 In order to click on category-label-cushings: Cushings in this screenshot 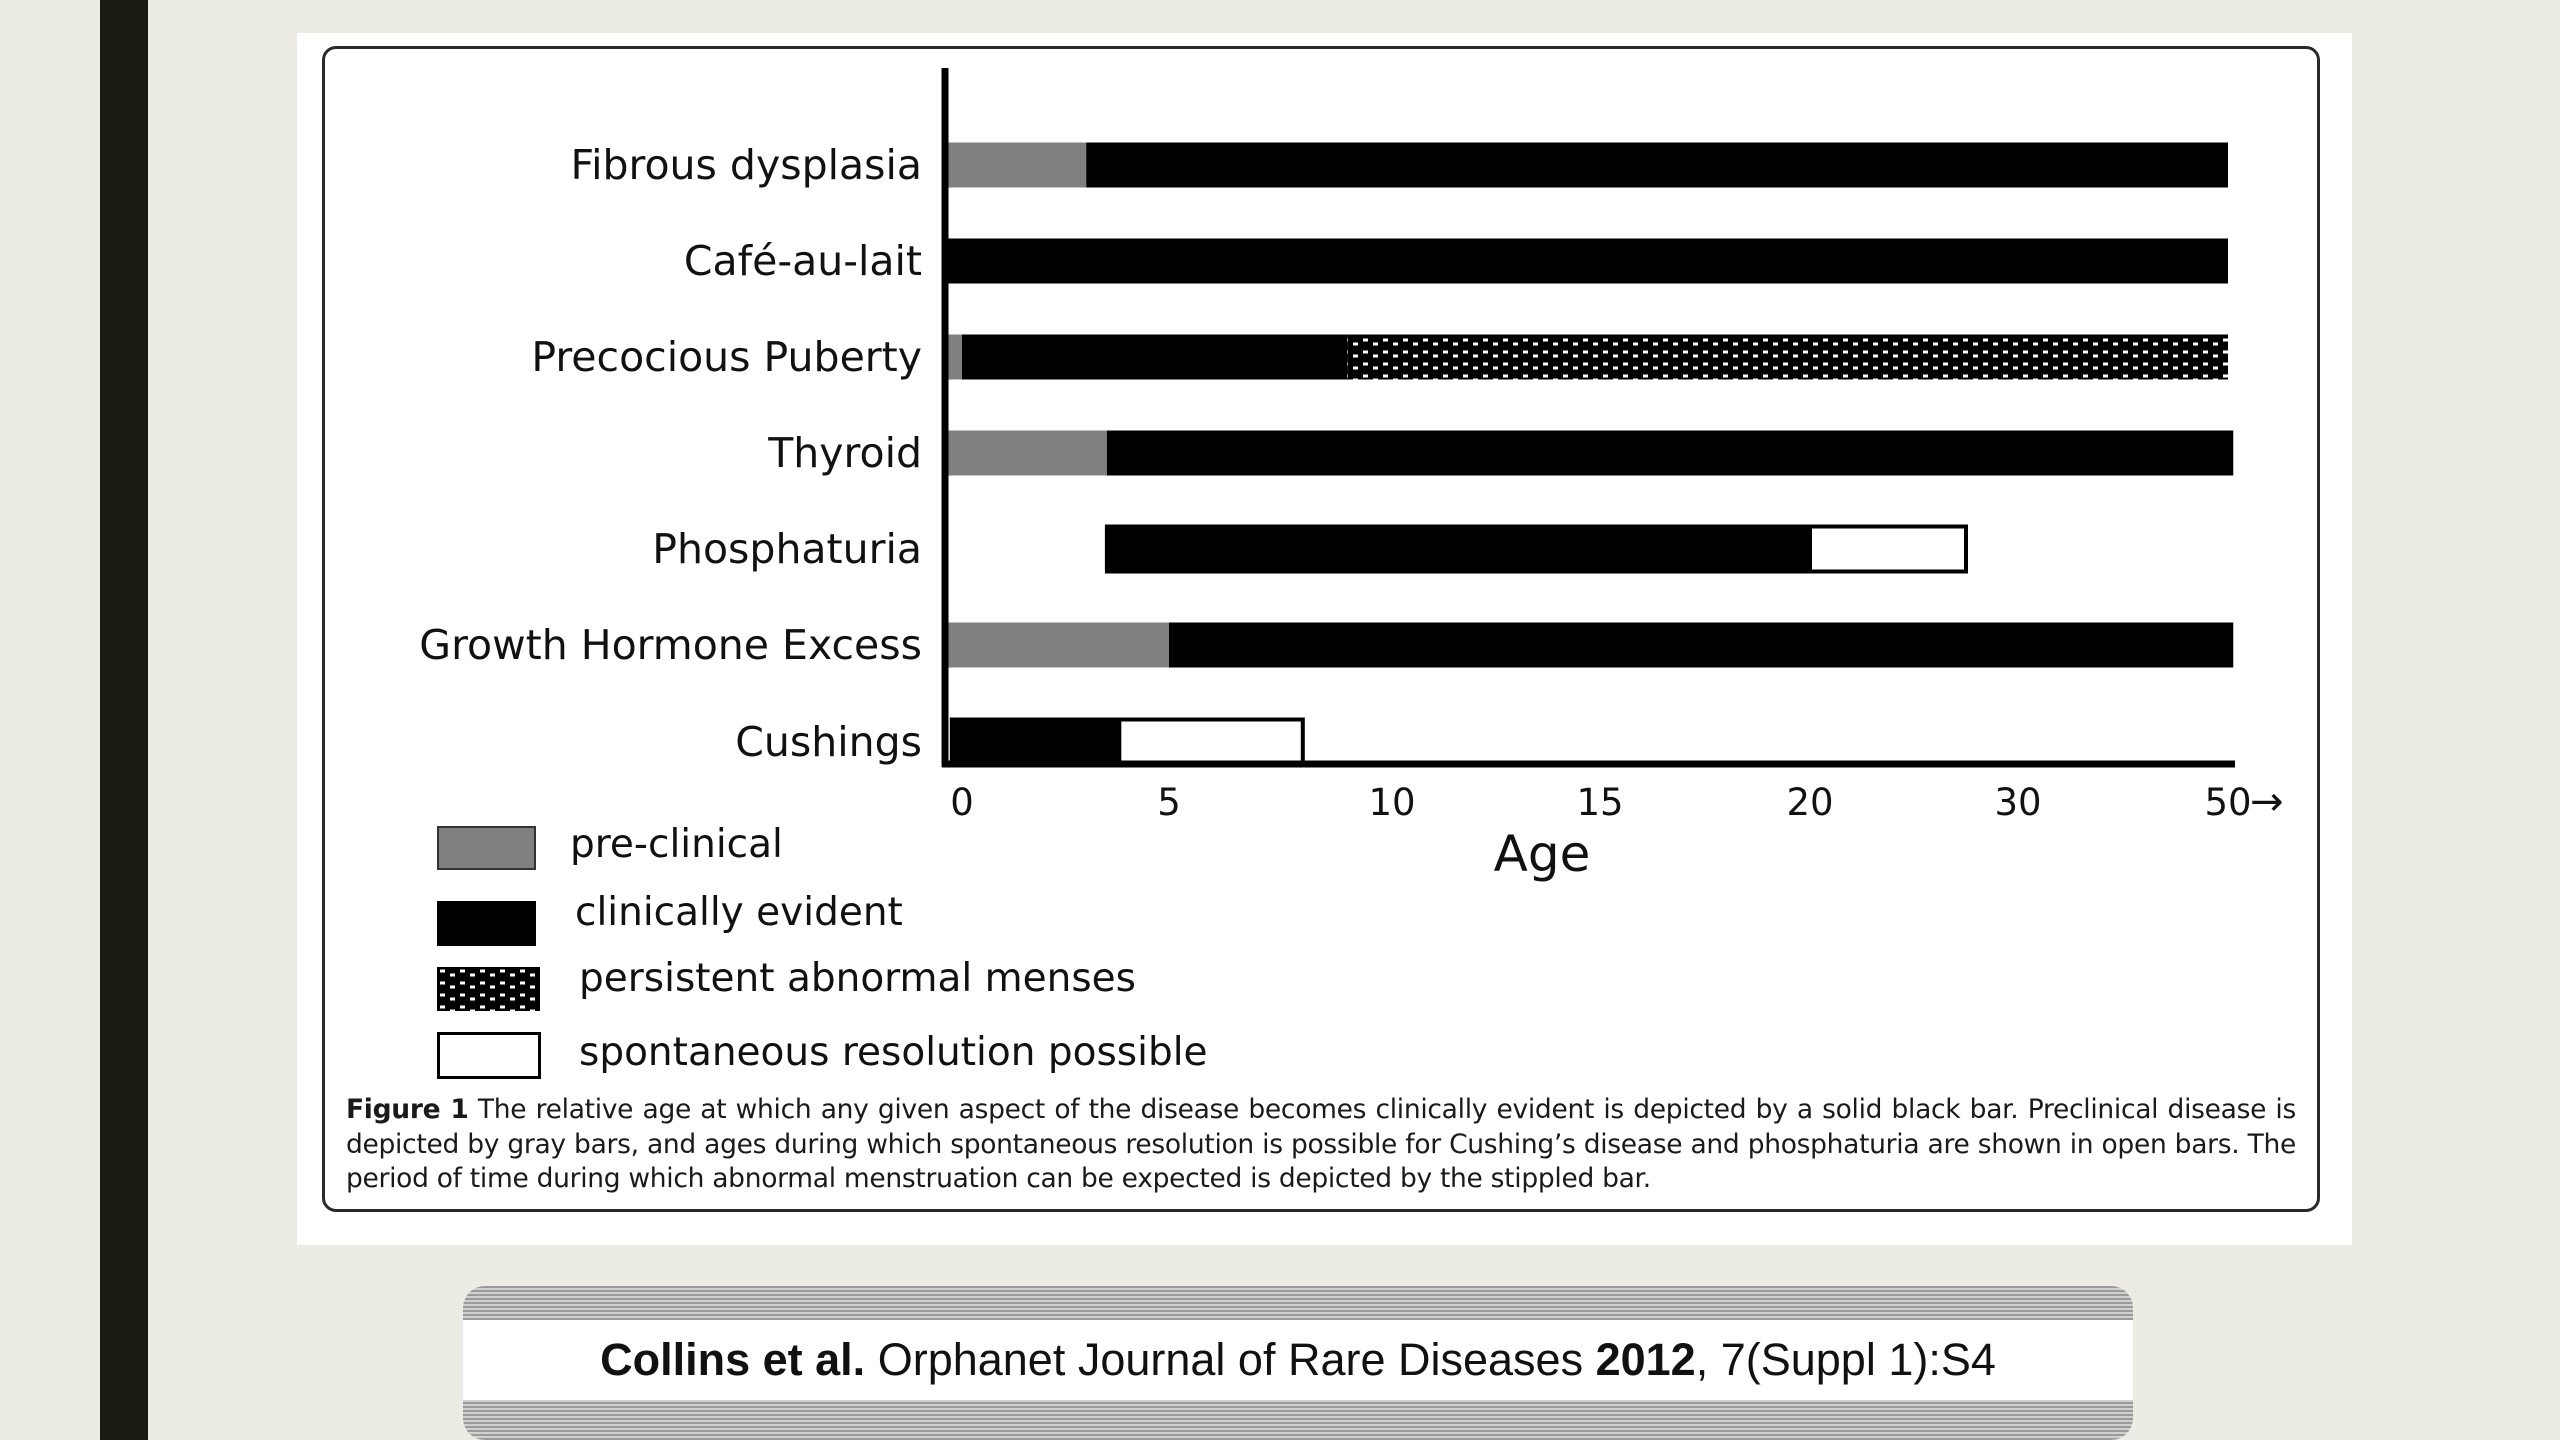, I will do `click(828, 742)`.